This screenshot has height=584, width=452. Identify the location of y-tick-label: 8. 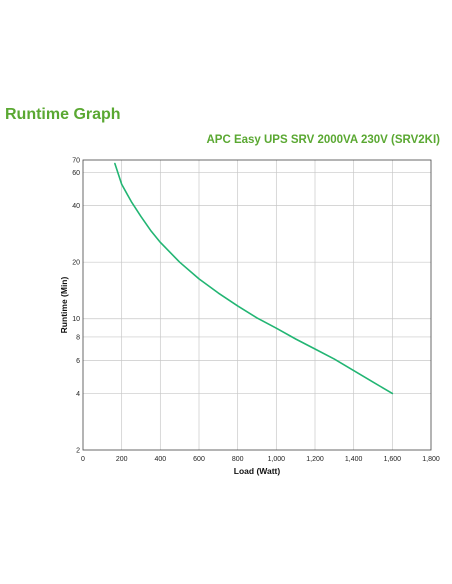
(78, 337).